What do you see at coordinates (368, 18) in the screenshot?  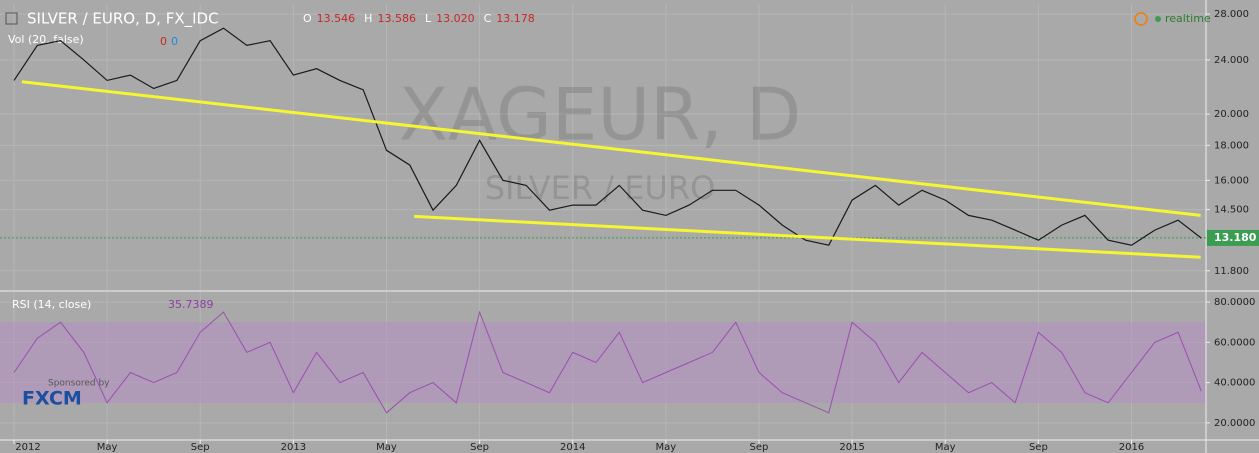 I see `ohlc-key: H` at bounding box center [368, 18].